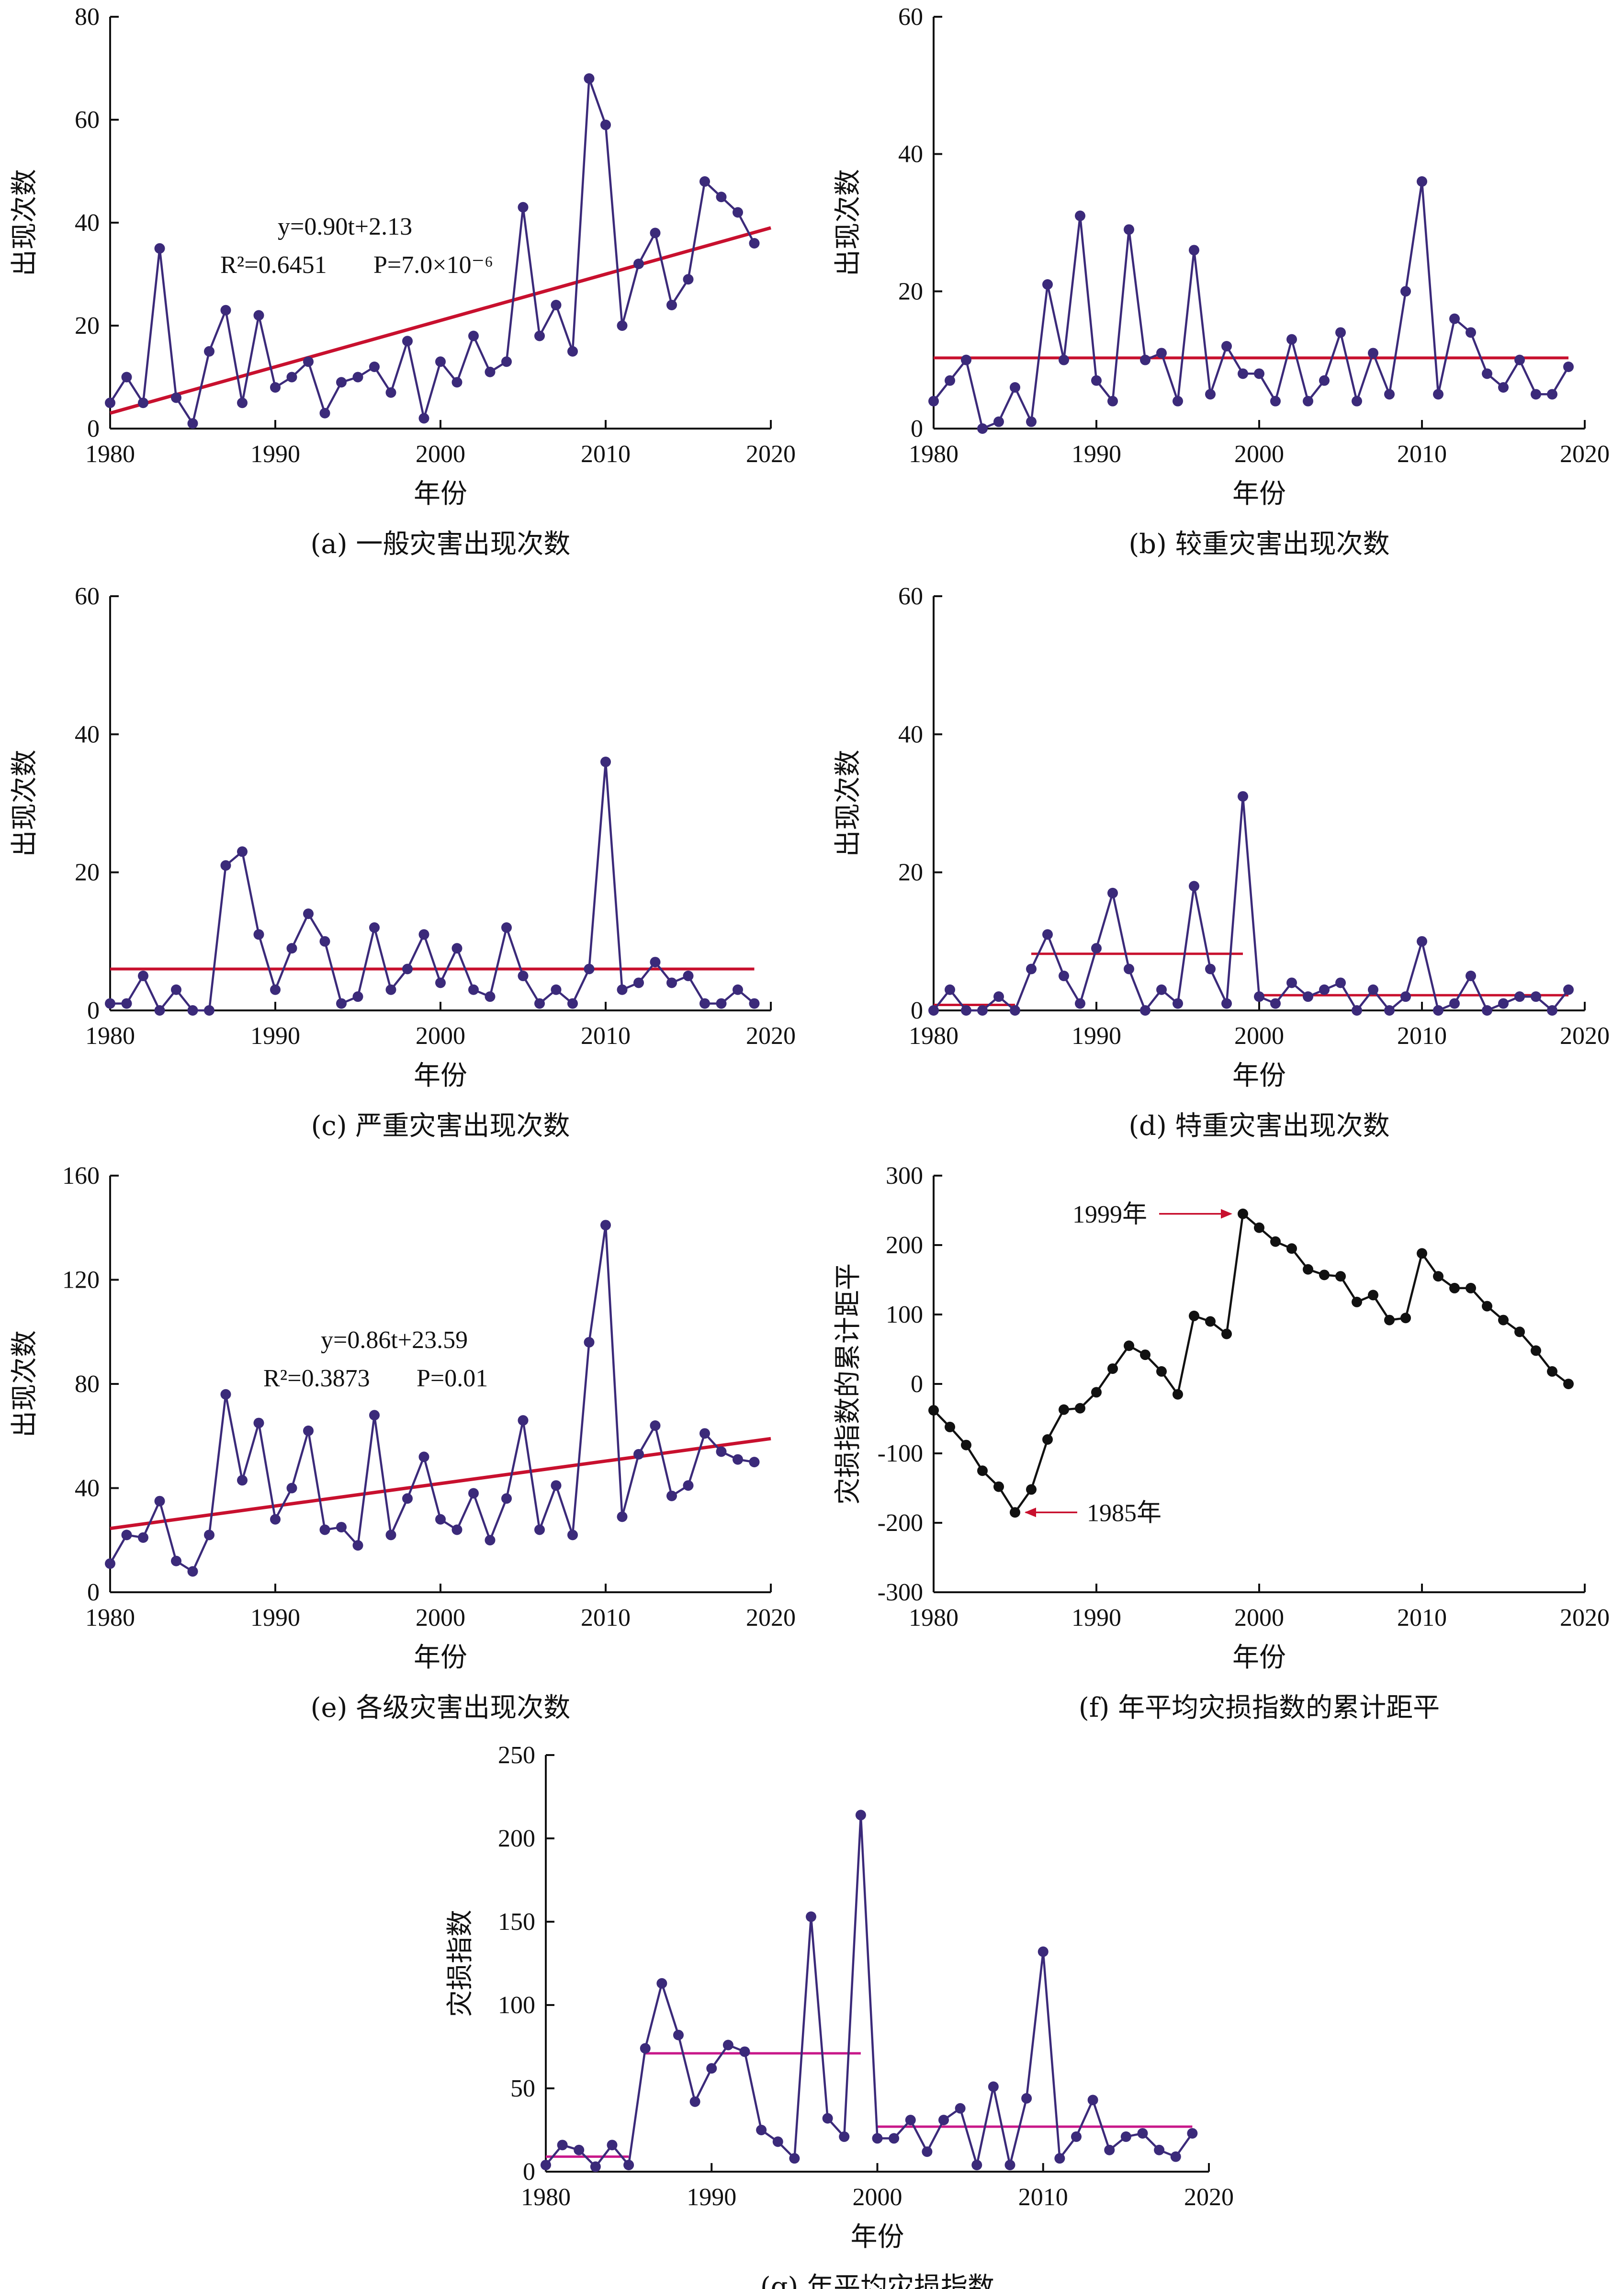  I want to click on x-tick-label: 2020, so click(1209, 2197).